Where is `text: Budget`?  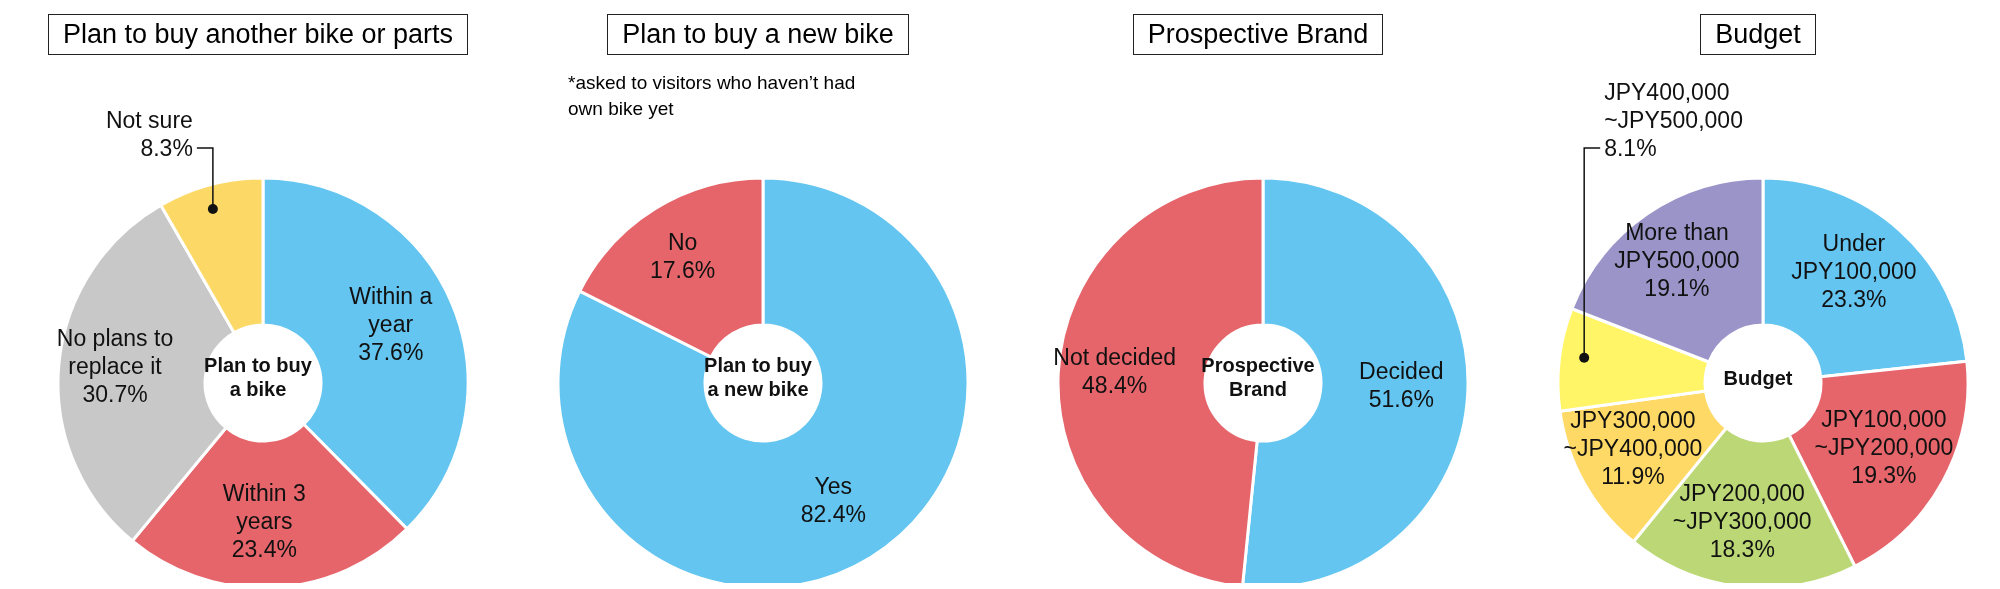
text: Budget is located at coordinates (1758, 378).